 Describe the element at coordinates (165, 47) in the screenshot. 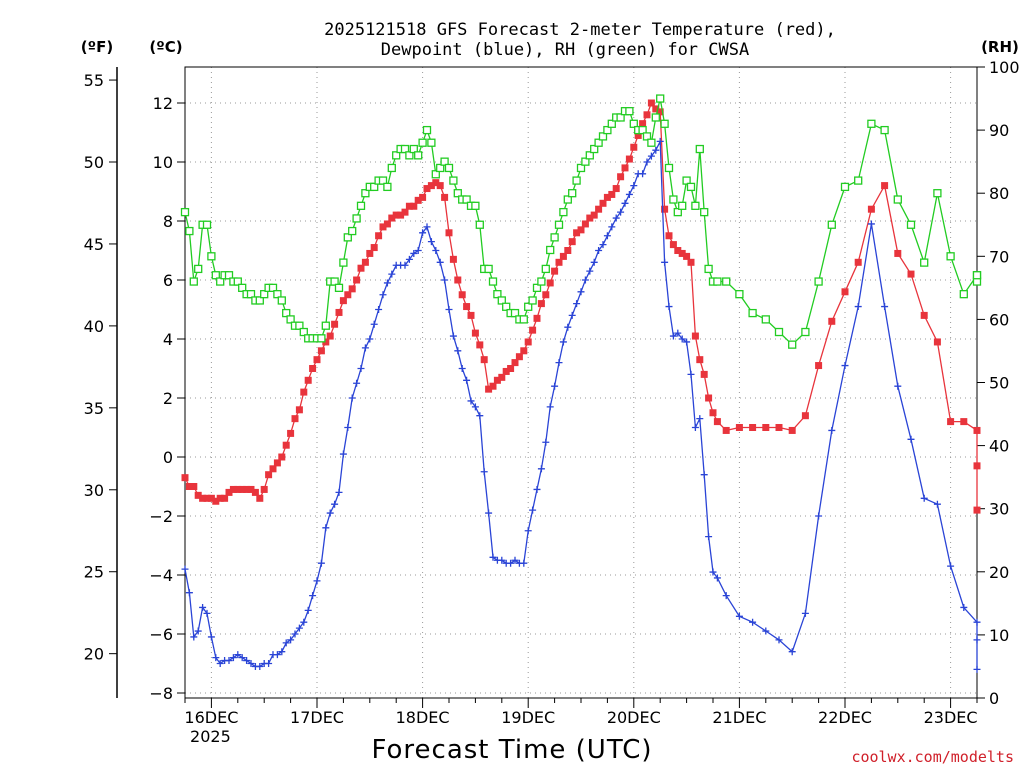

I see `celsius-axis-unit: (ºC)` at that location.